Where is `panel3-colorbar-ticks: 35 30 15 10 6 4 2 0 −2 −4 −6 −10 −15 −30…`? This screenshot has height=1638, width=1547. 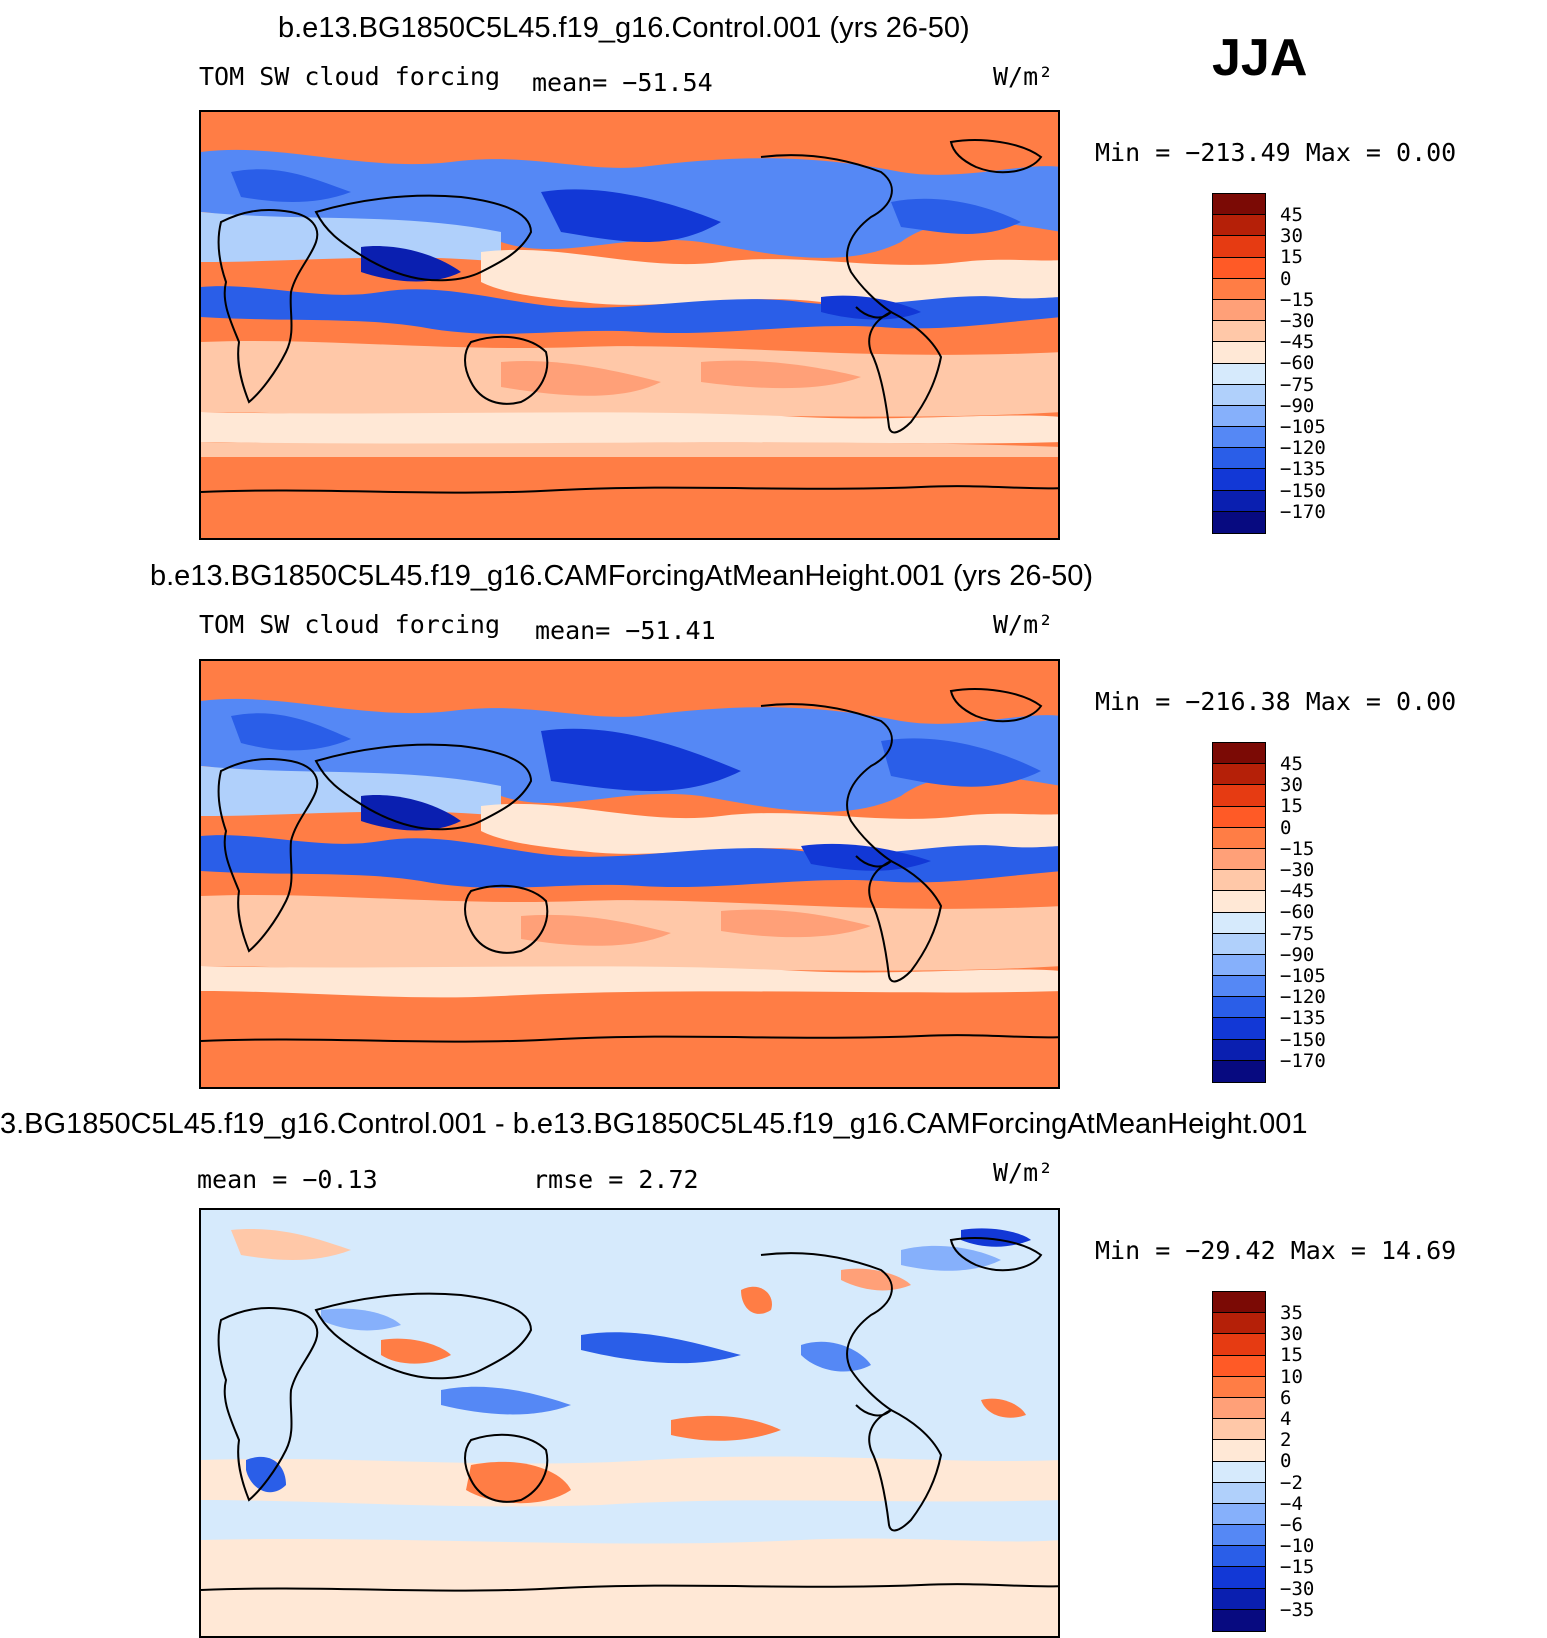
panel3-colorbar-ticks: 35 30 15 10 6 4 2 0 −2 −4 −6 −10 −15 −30… is located at coordinates (1297, 1461).